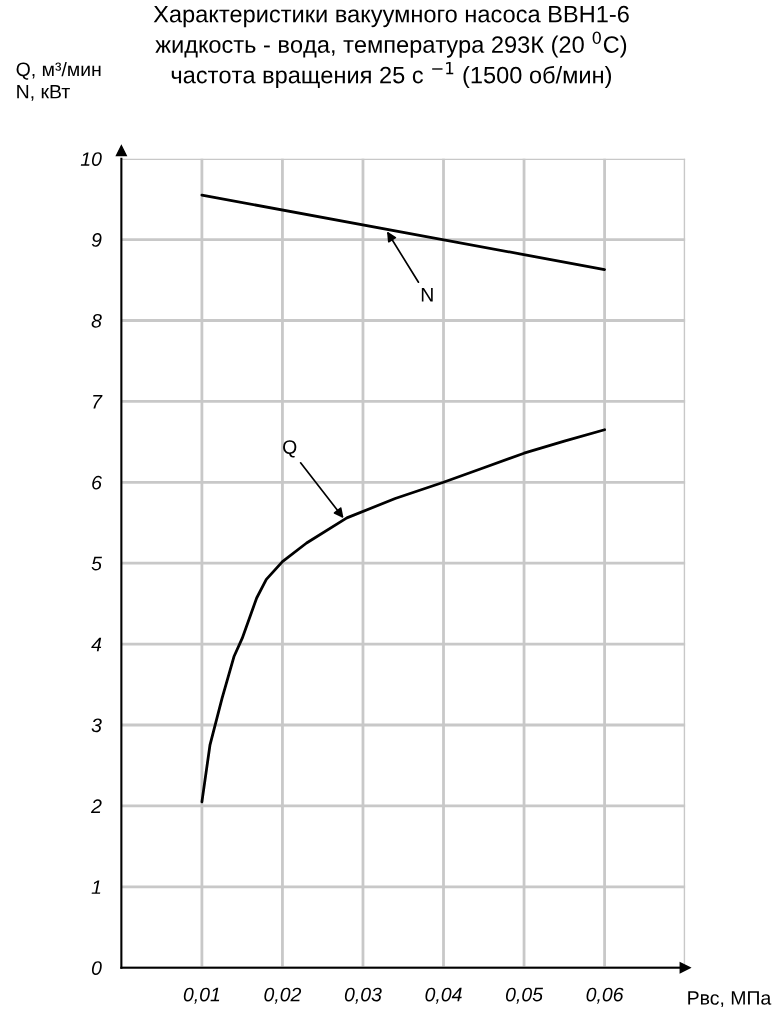  I want to click on x-axis-title: Рвс, МПа, so click(730, 999).